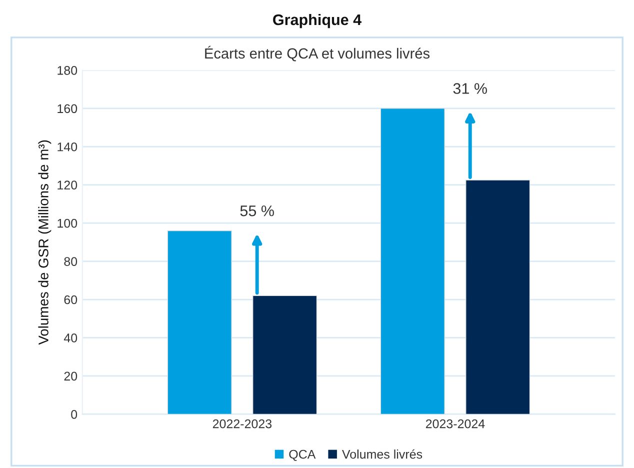  I want to click on chart-title: Graphique 4, so click(317, 21).